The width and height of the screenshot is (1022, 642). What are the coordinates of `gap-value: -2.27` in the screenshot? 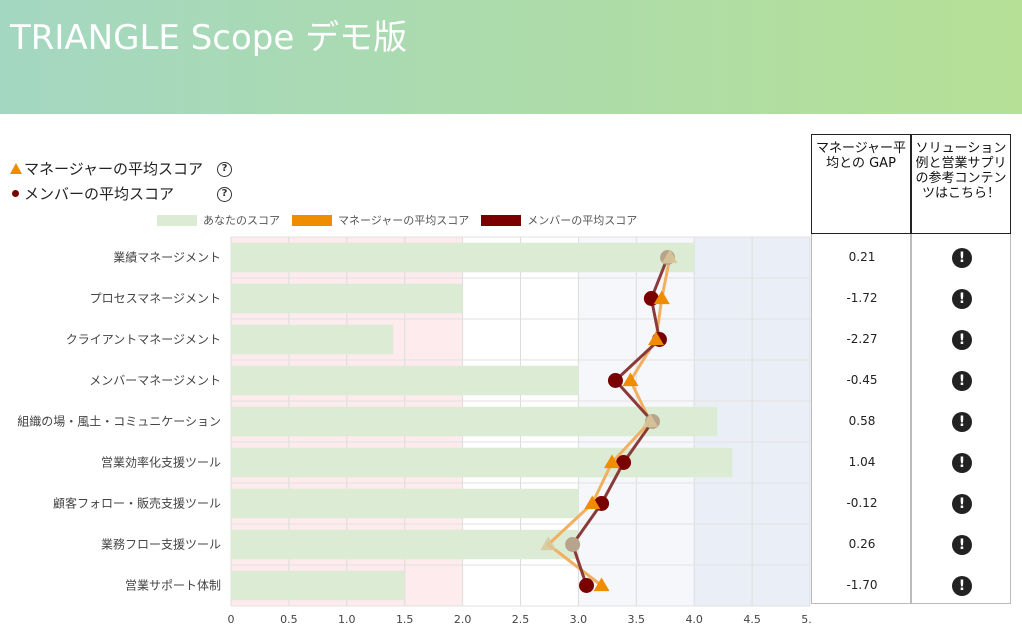 It's located at (862, 338).